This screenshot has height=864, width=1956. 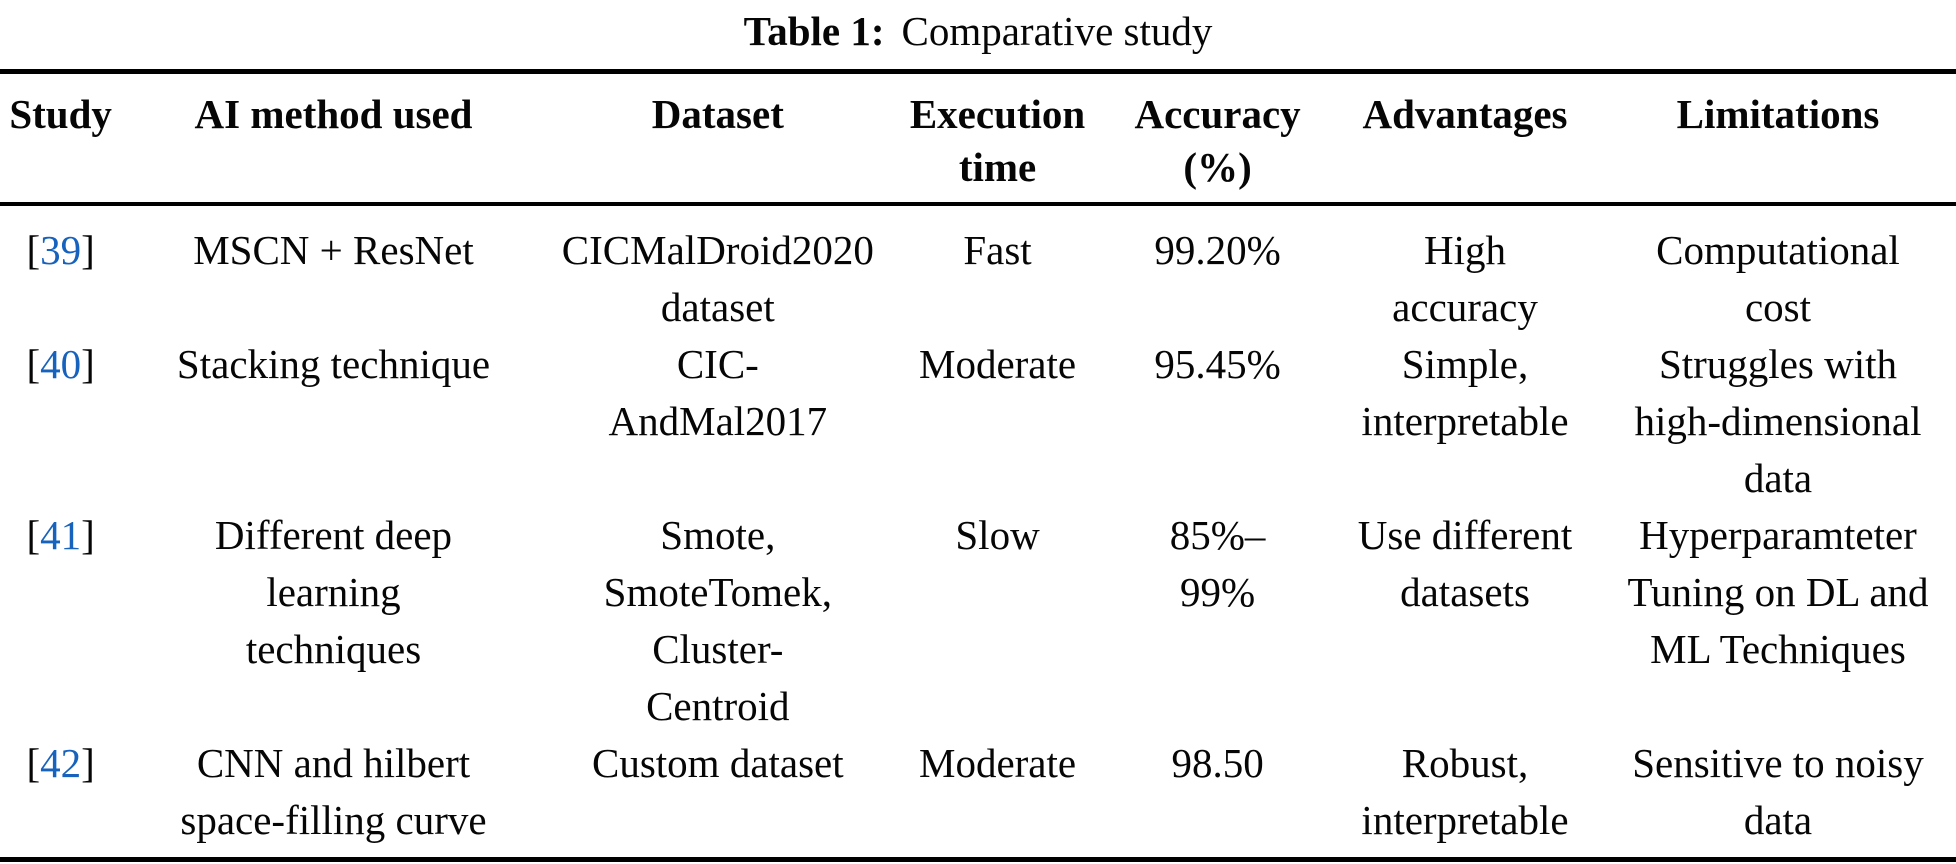 I want to click on table-caption: Table 1: Comparative study, so click(x=978, y=34).